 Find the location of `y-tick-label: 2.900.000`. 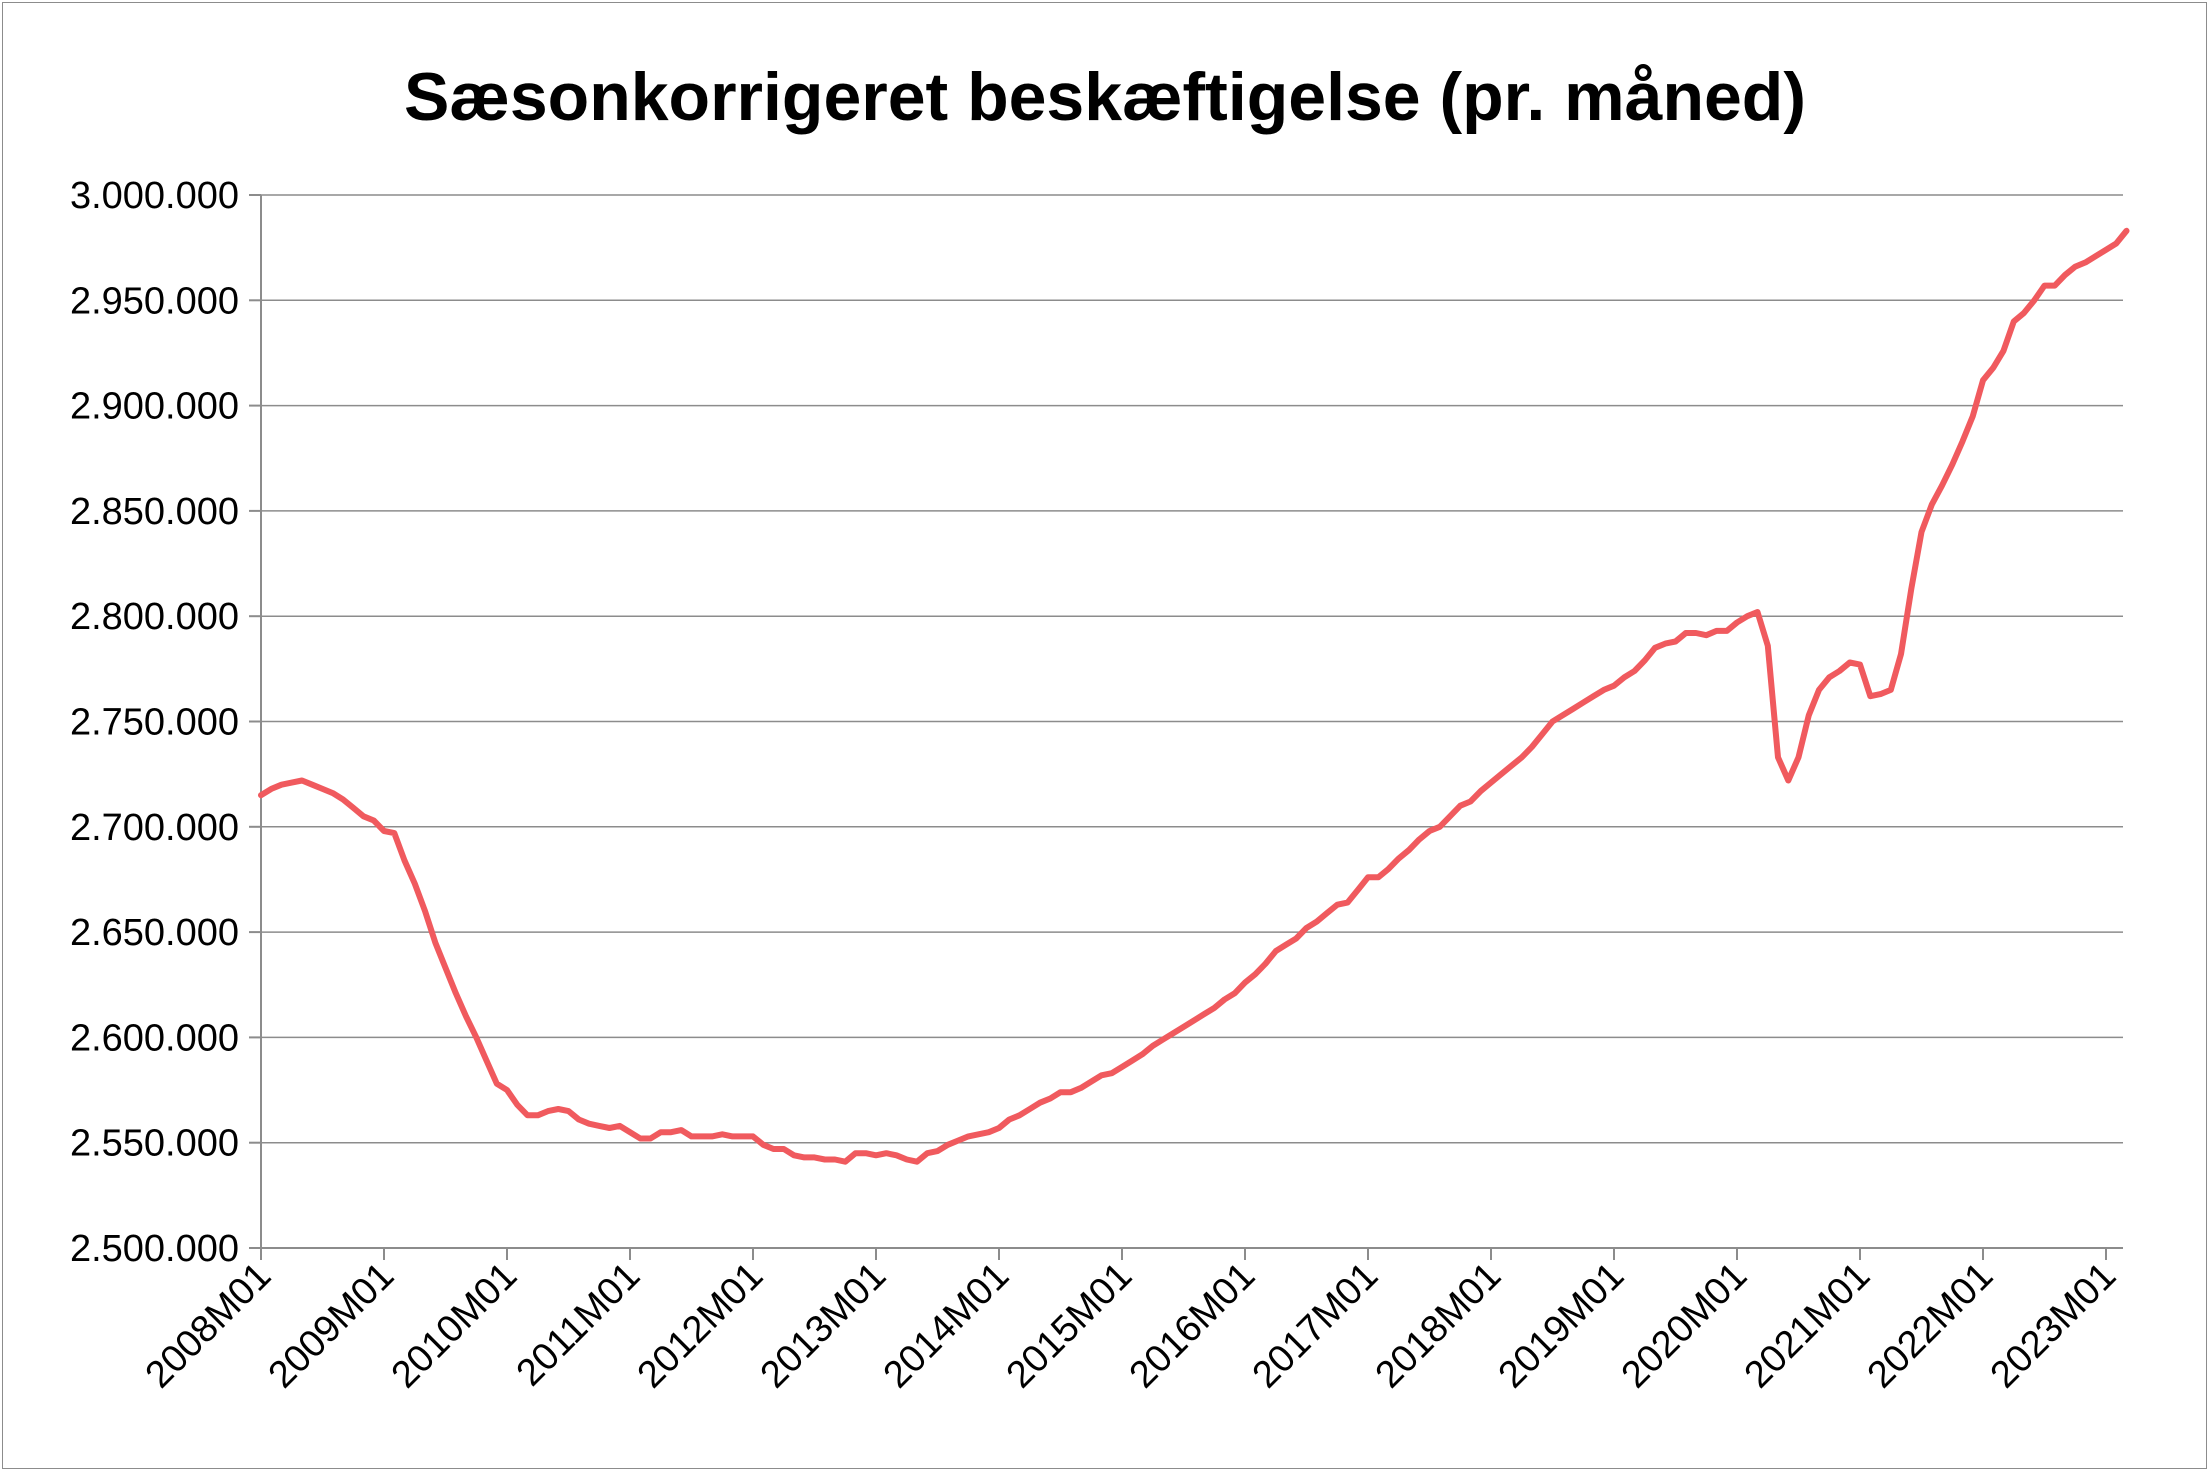

y-tick-label: 2.900.000 is located at coordinates (154, 407).